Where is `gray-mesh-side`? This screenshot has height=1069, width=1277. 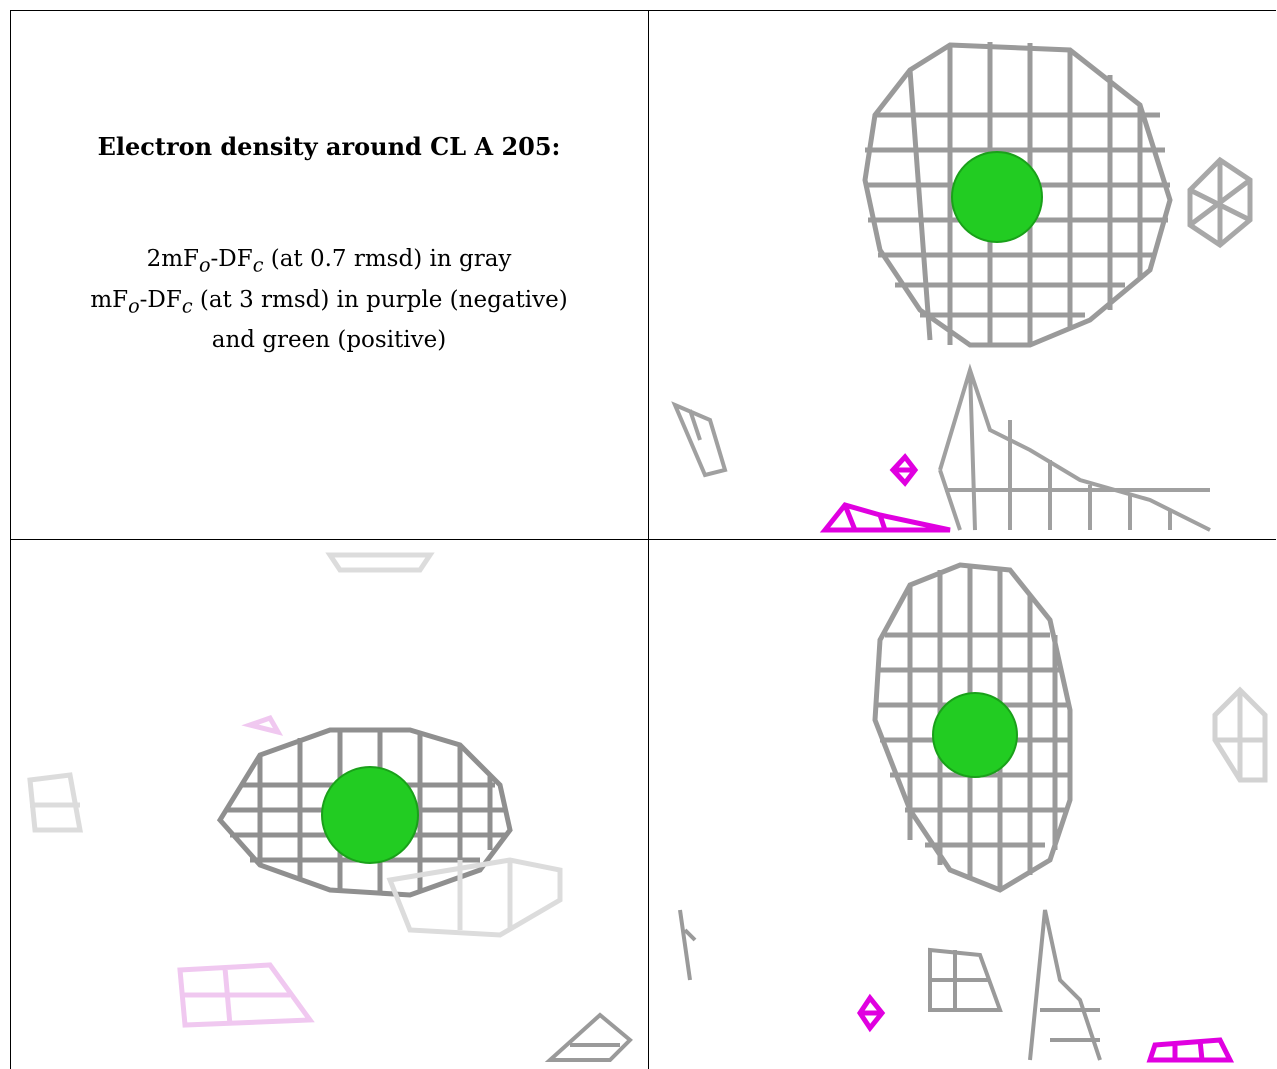 gray-mesh-side is located at coordinates (1220, 202).